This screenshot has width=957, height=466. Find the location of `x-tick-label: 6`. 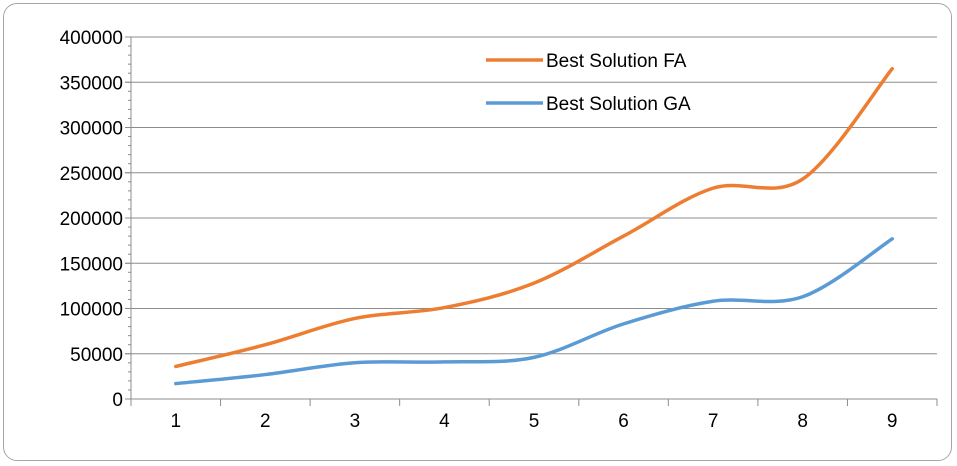

x-tick-label: 6 is located at coordinates (623, 421).